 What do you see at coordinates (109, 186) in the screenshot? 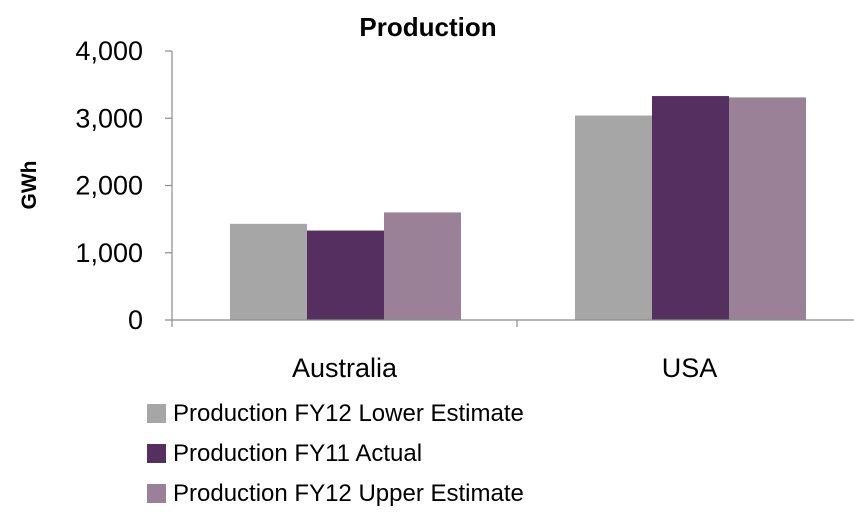
I see `y-tick-label: 2,000` at bounding box center [109, 186].